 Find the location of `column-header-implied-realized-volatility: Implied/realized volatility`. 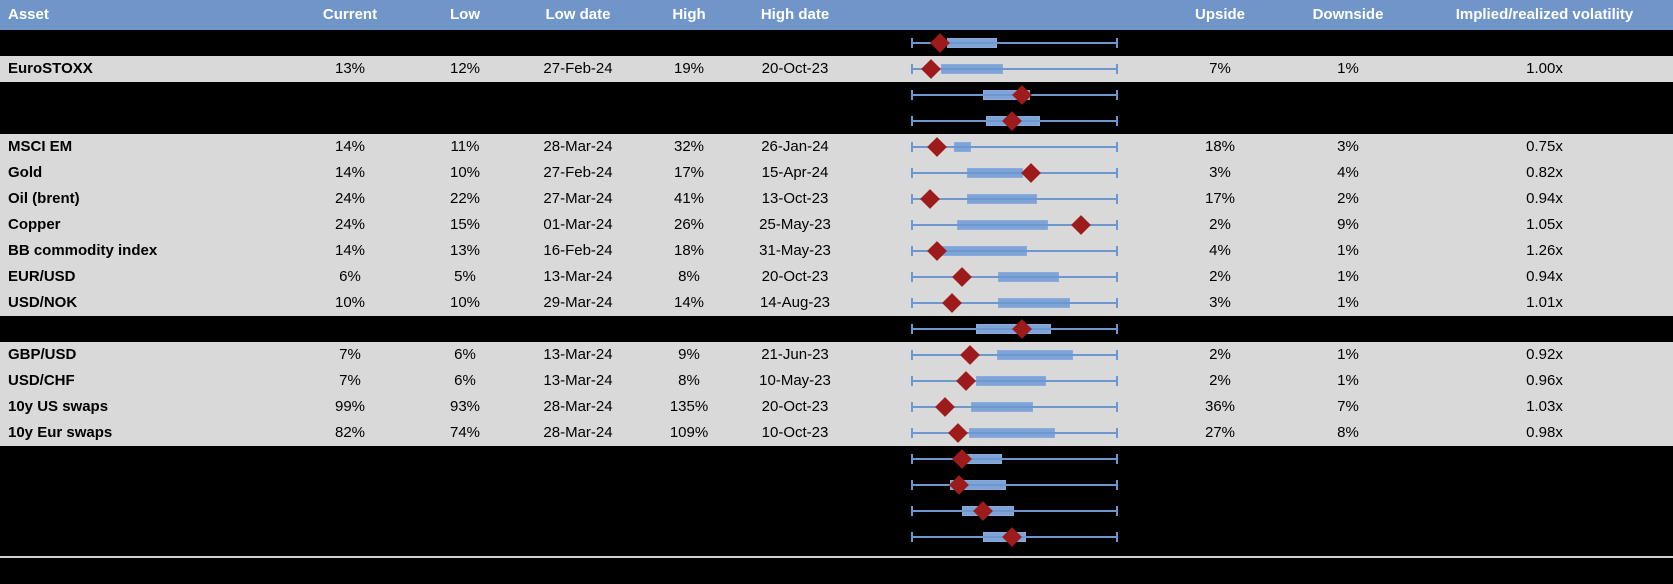

column-header-implied-realized-volatility: Implied/realized volatility is located at coordinates (1544, 14).